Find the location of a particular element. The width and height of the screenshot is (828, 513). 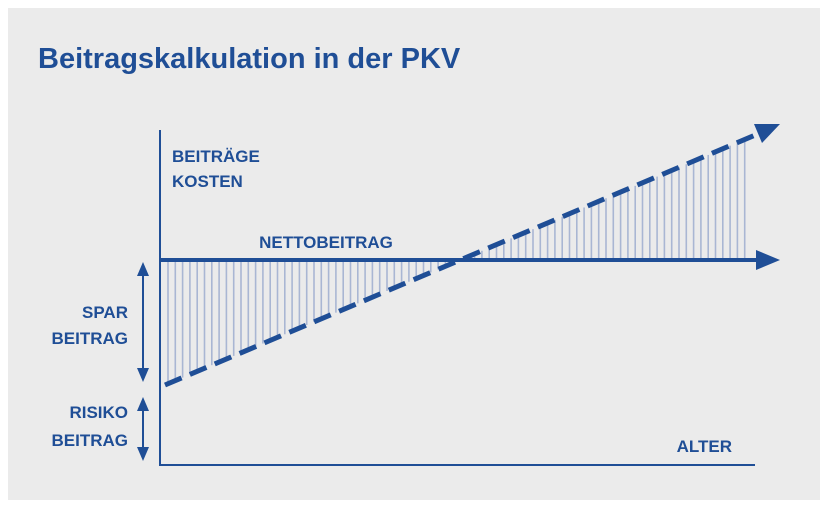

risiko-arrow is located at coordinates (143, 429).